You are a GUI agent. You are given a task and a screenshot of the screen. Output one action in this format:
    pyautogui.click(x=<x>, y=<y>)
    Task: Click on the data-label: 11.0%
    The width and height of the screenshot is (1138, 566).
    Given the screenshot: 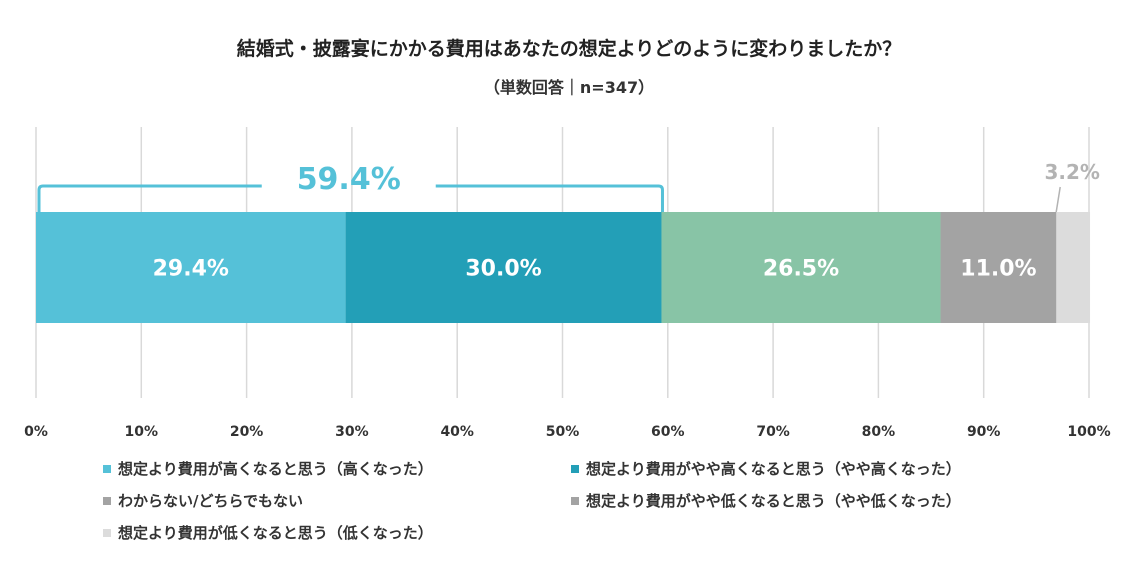 What is the action you would take?
    pyautogui.click(x=998, y=269)
    